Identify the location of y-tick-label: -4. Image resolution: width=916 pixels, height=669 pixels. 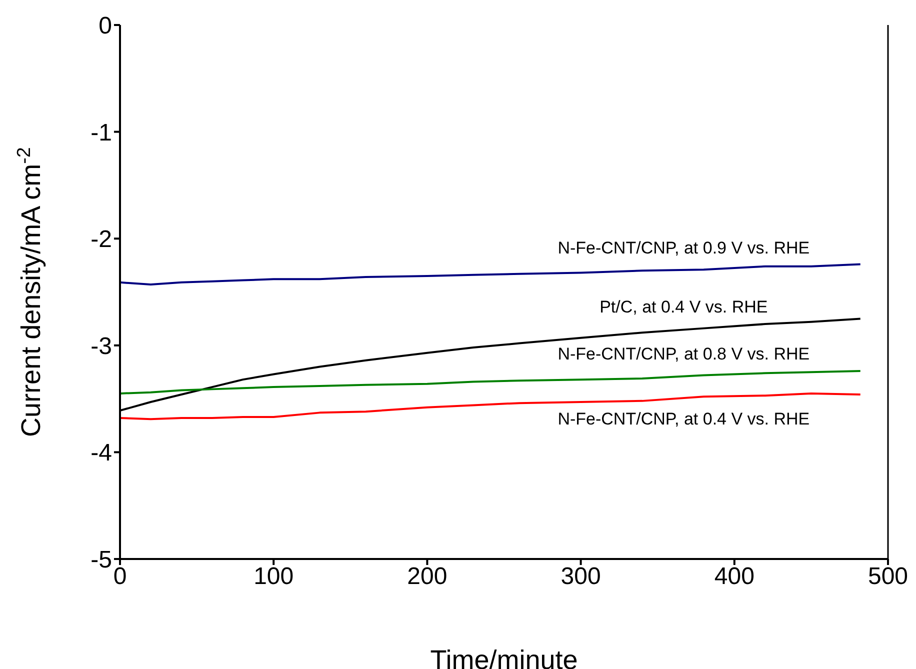
(101, 453).